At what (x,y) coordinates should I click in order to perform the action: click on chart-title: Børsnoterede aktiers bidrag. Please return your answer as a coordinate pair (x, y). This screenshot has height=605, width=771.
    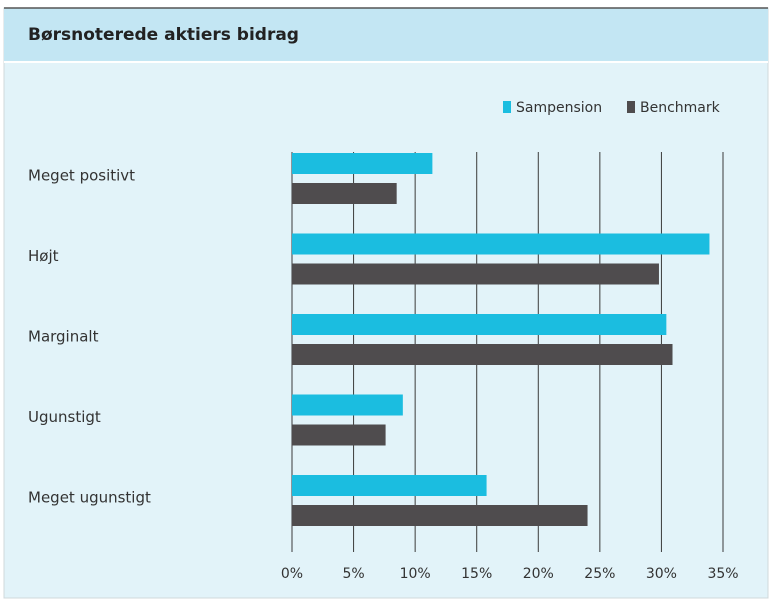
    Looking at the image, I should click on (163, 35).